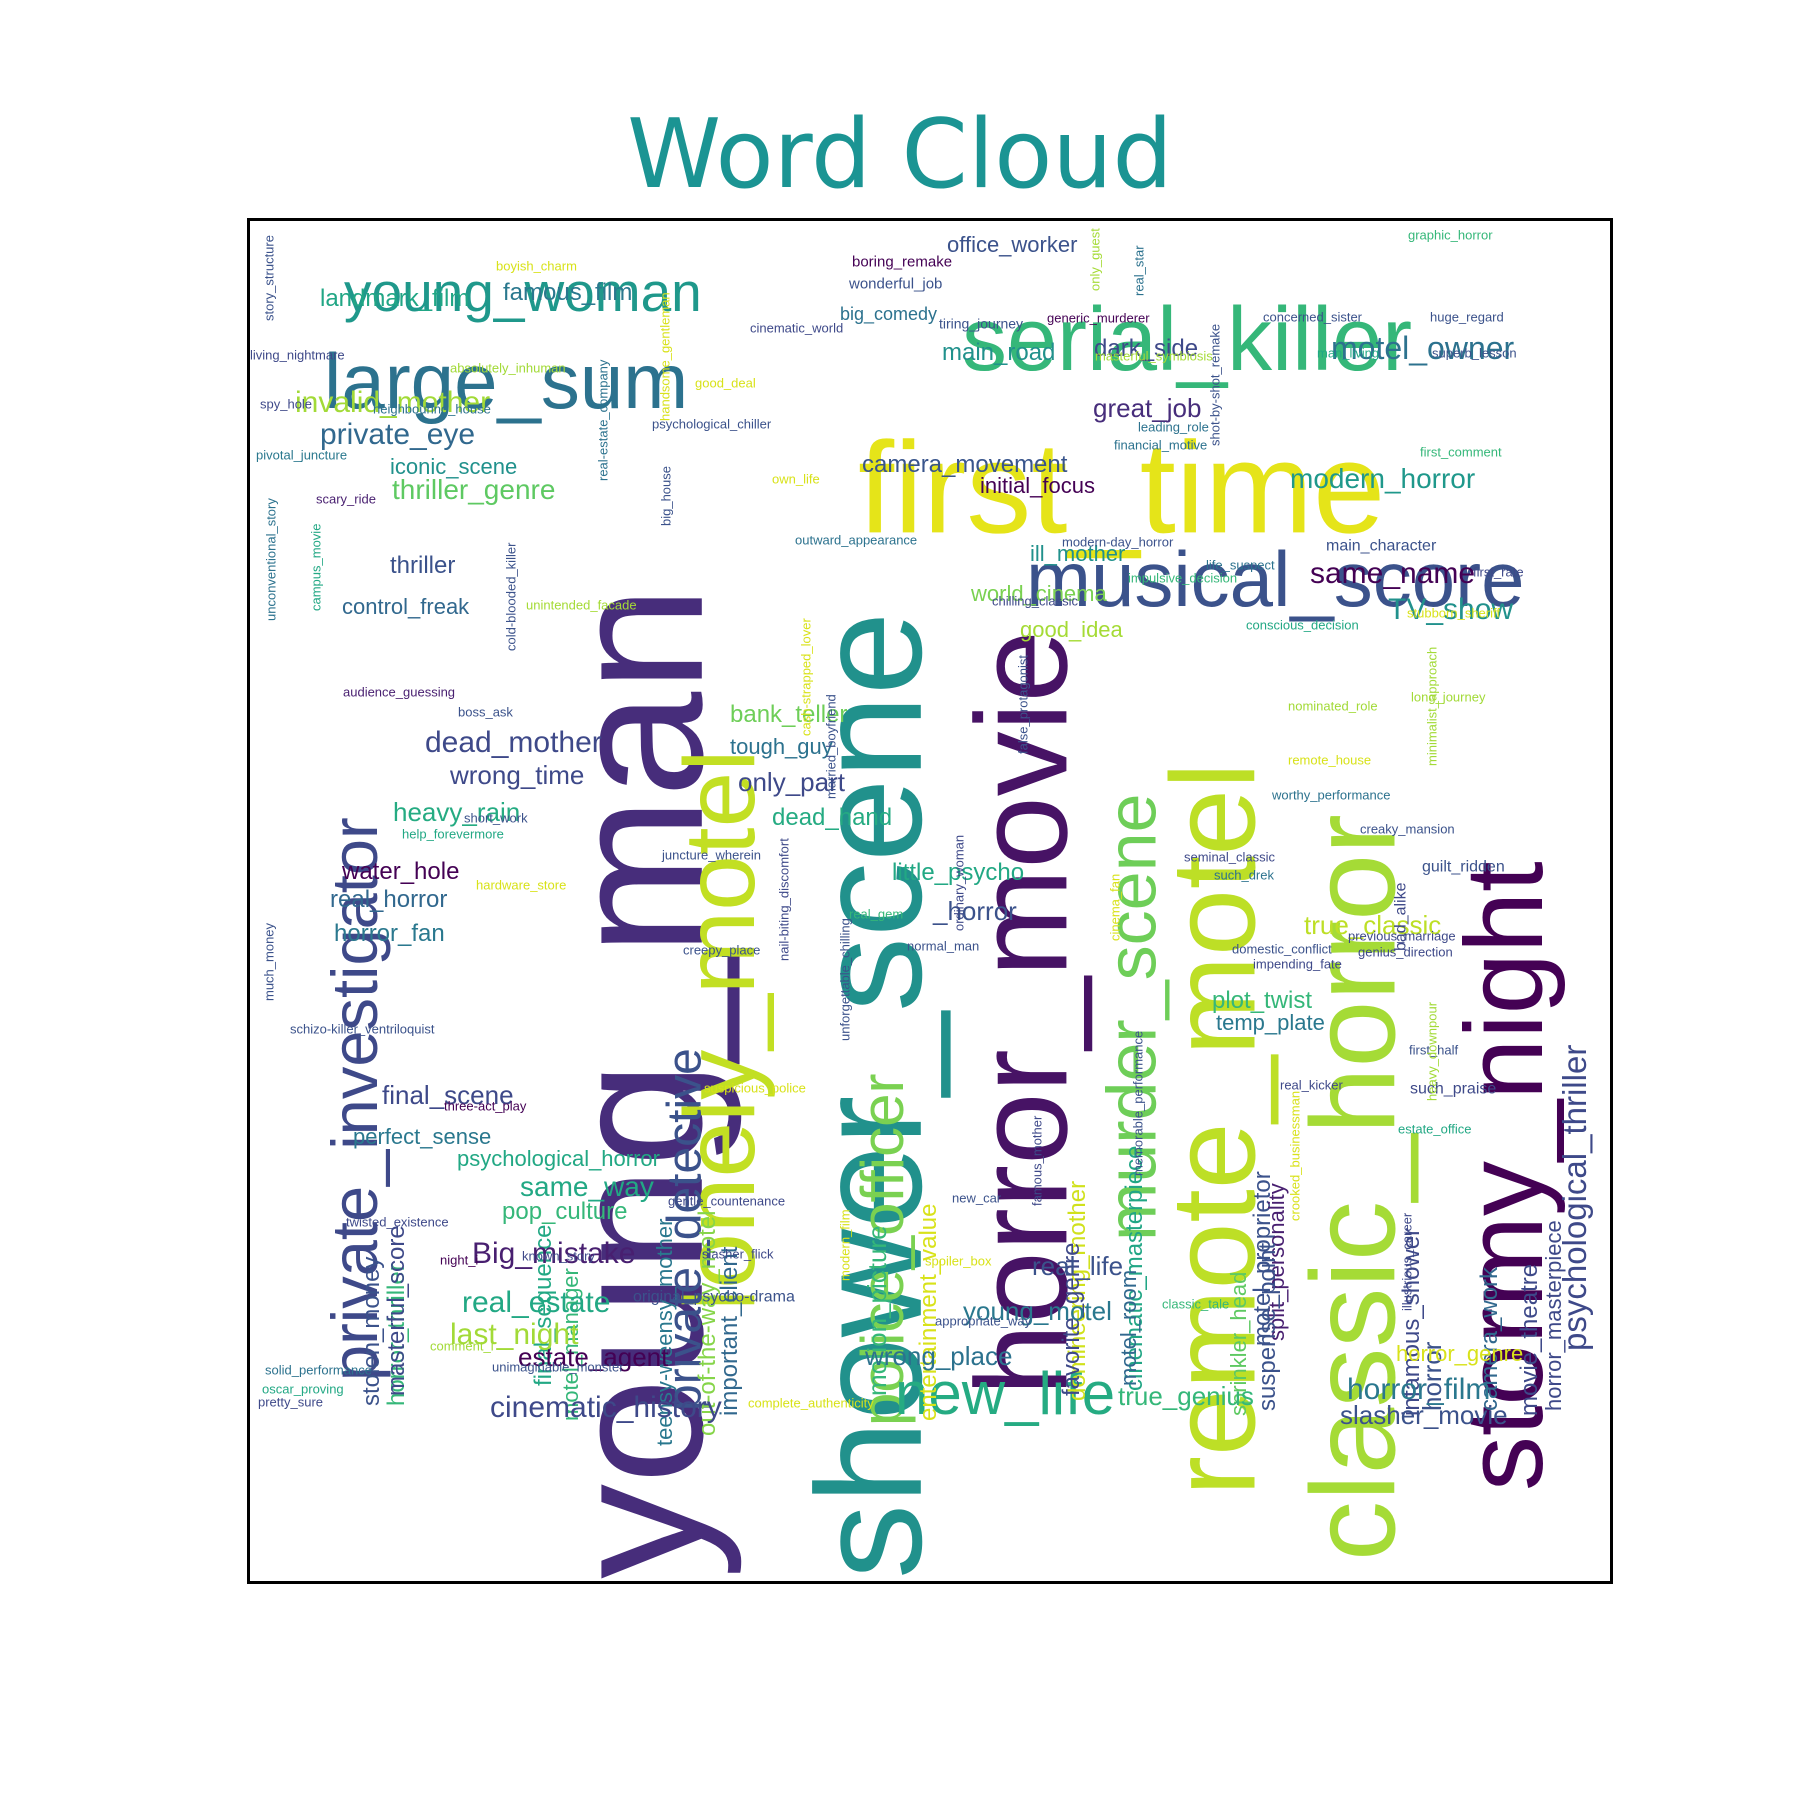 The image size is (1800, 1800). What do you see at coordinates (965, 464) in the screenshot?
I see `cloud-word: camera_movement` at bounding box center [965, 464].